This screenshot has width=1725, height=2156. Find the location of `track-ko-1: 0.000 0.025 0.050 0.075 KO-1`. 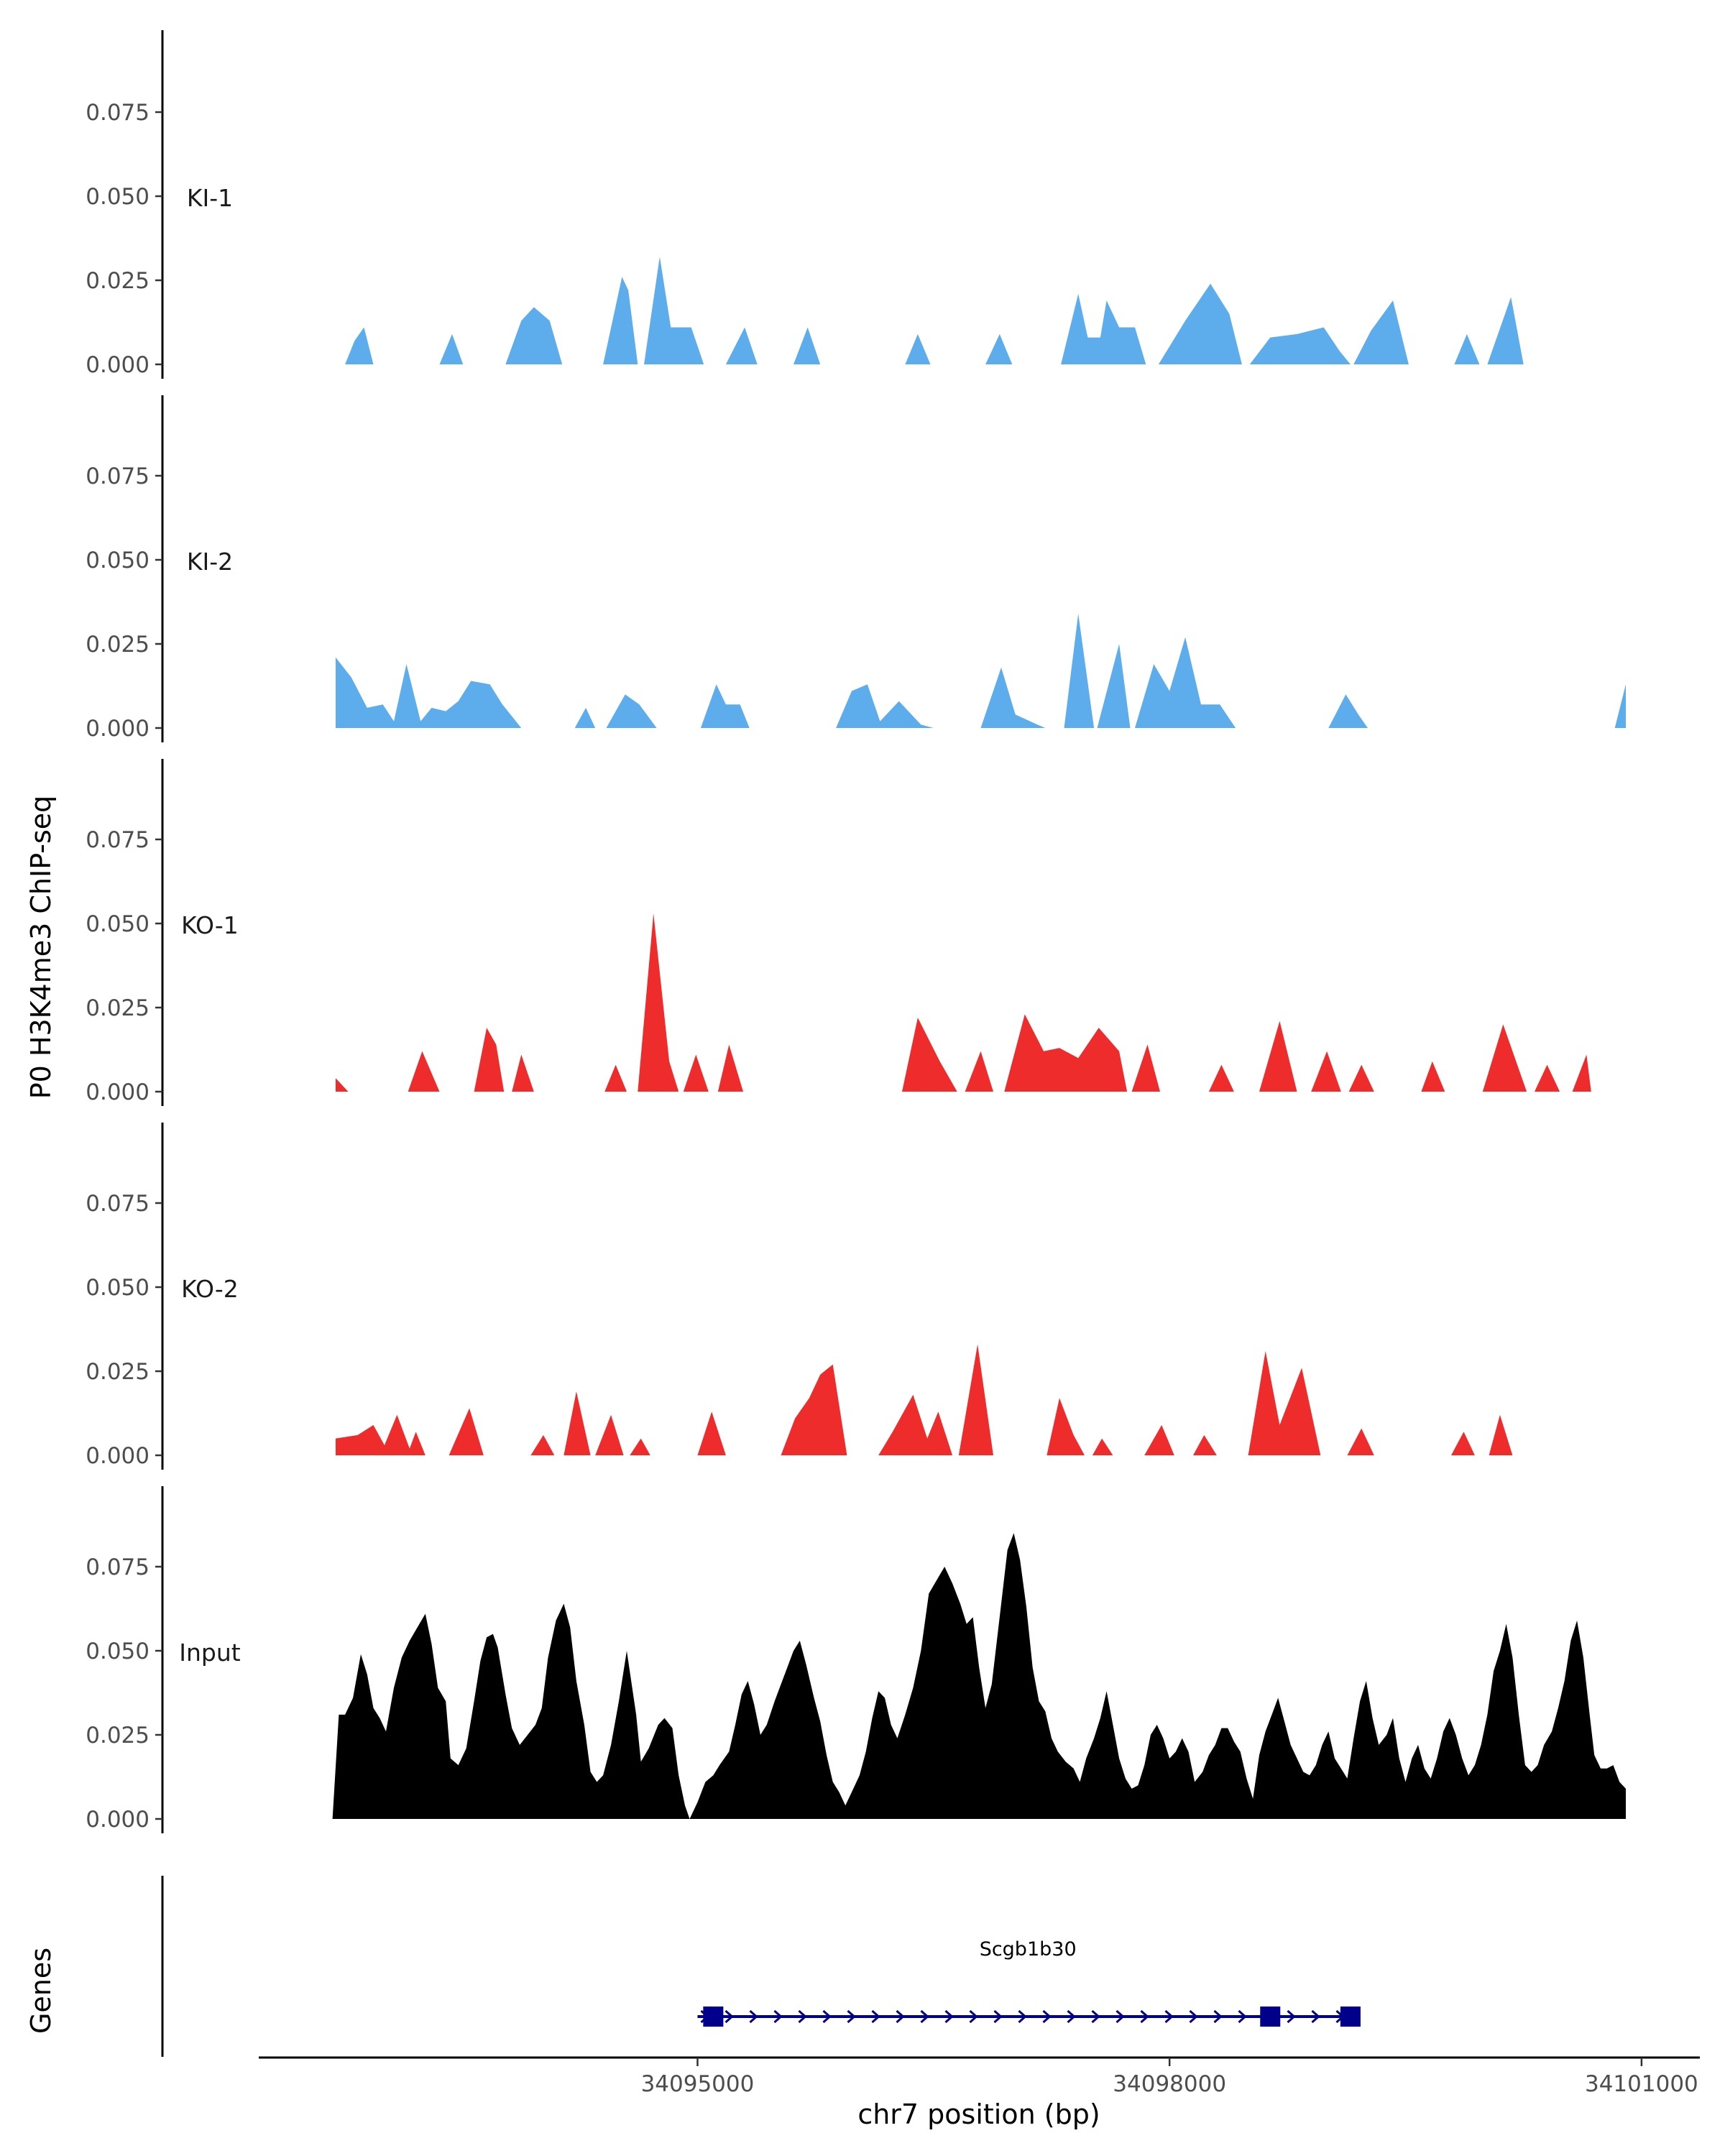

track-ko-1: 0.000 0.025 0.050 0.075 KO-1 is located at coordinates (838, 932).